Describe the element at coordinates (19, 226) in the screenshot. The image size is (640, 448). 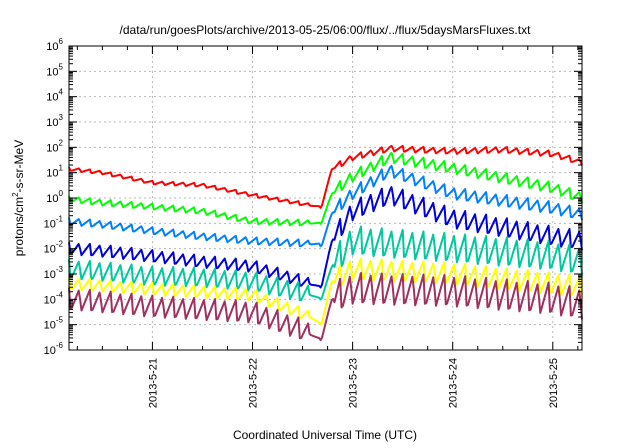
I see `y-axis-label-base: protons/cm` at that location.